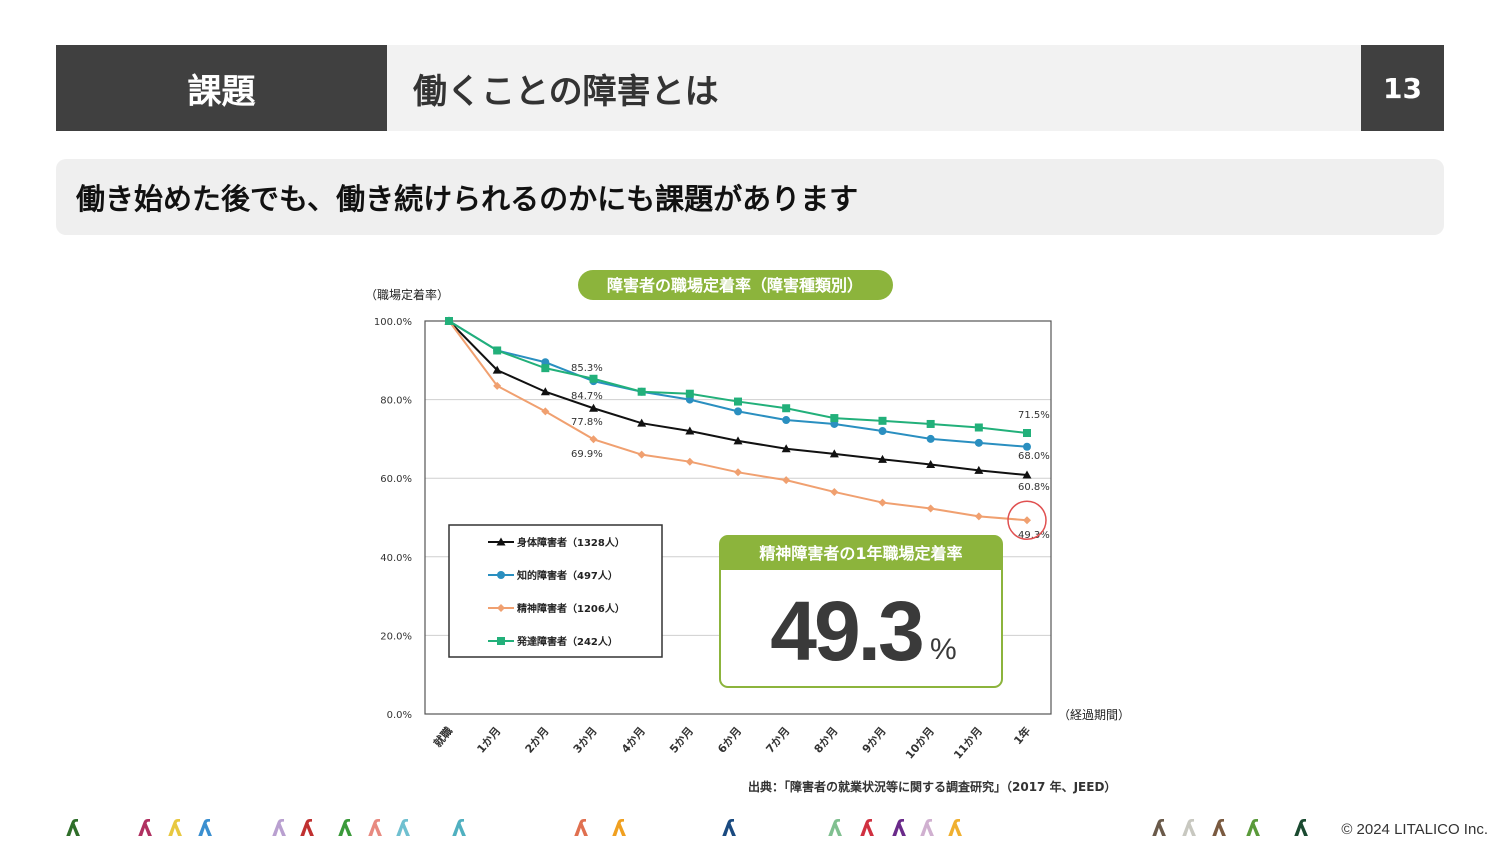  I want to click on x-tick-label: 4か月, so click(633, 740).